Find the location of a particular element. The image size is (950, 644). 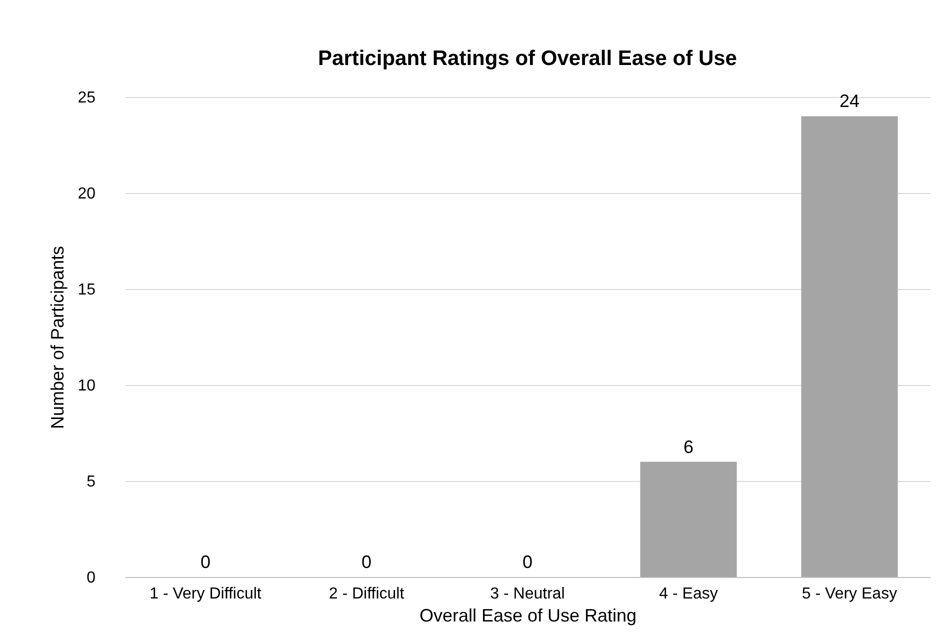

x-tick-label: 5 - Very Easy is located at coordinates (850, 594).